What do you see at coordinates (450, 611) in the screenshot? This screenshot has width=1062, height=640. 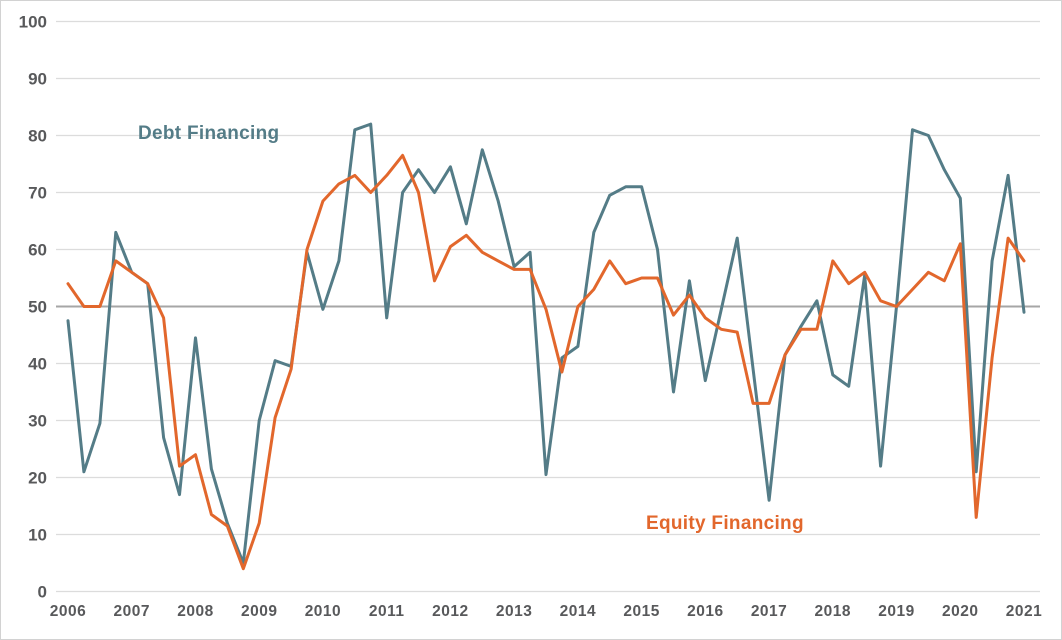 I see `x-tick-label: 2012` at bounding box center [450, 611].